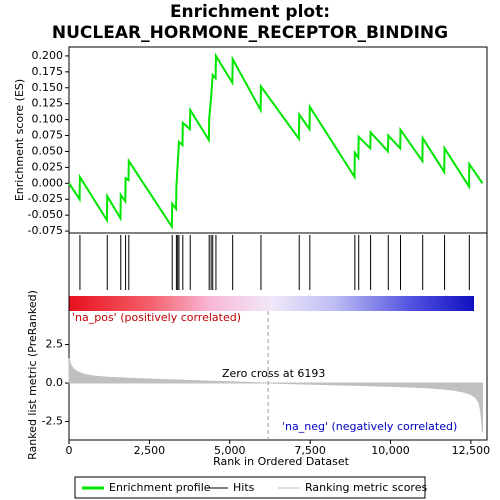 The image size is (500, 500). What do you see at coordinates (45, 214) in the screenshot?
I see `y-tick-label: -0.050` at bounding box center [45, 214].